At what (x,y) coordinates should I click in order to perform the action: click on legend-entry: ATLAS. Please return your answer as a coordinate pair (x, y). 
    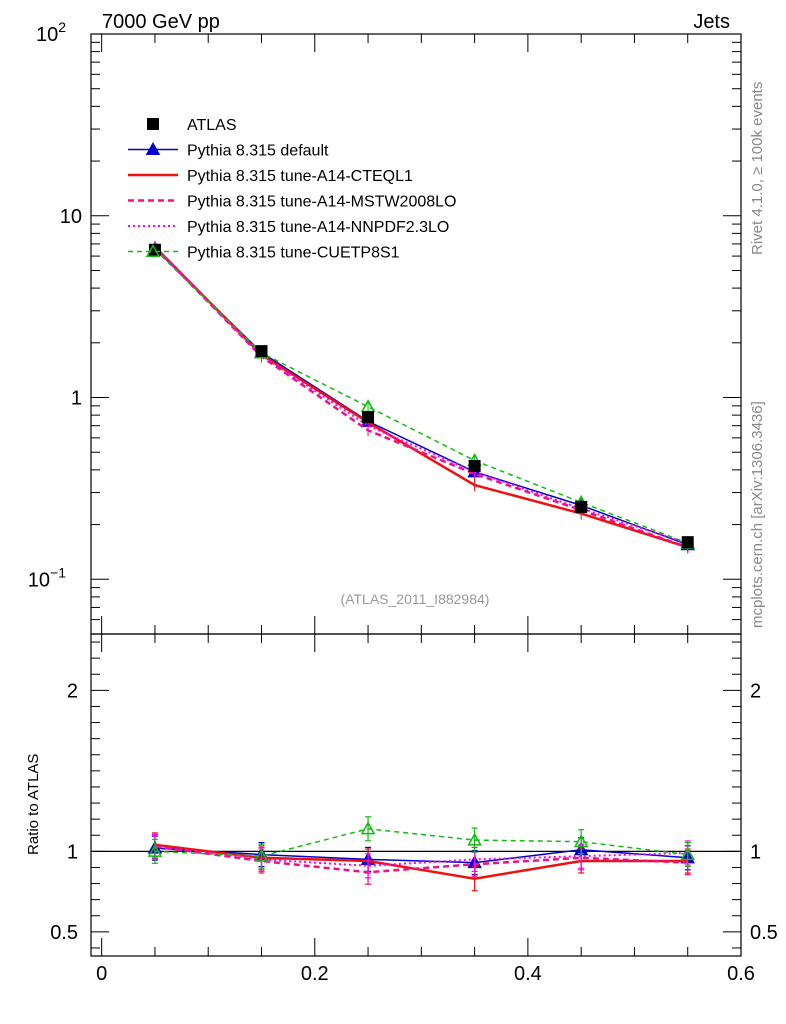
    Looking at the image, I should click on (192, 125).